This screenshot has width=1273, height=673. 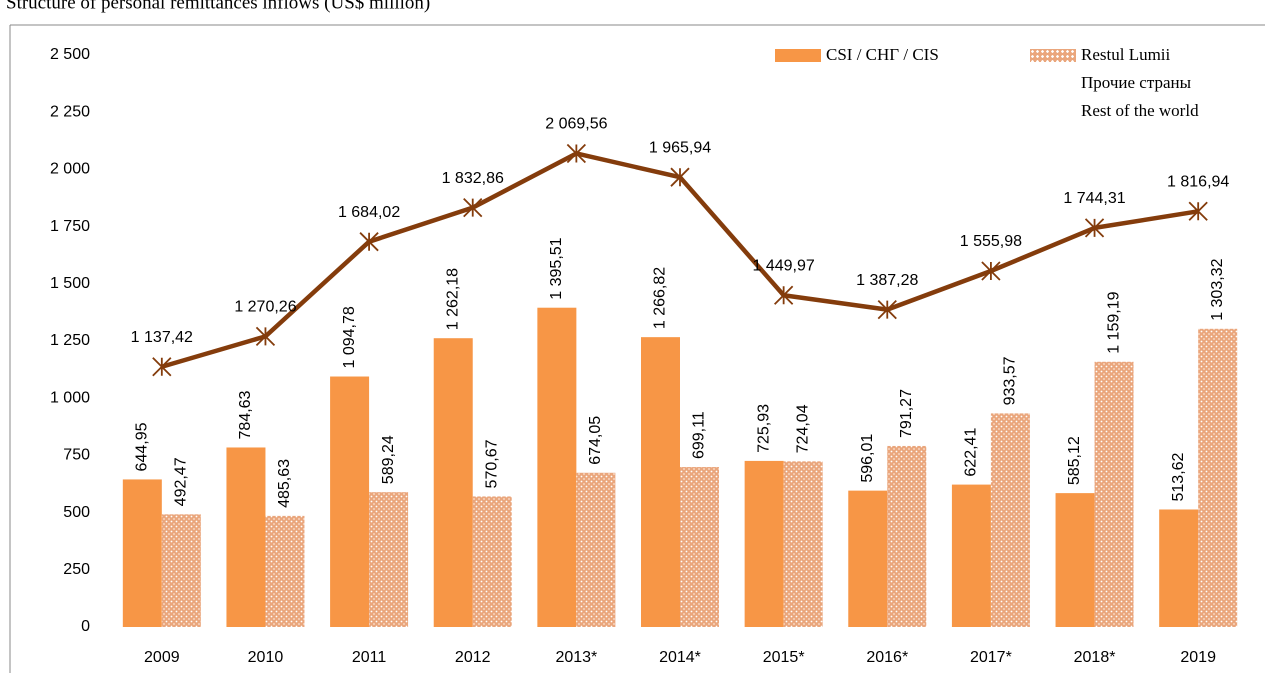 I want to click on data-label: 1 684,02, so click(x=369, y=212).